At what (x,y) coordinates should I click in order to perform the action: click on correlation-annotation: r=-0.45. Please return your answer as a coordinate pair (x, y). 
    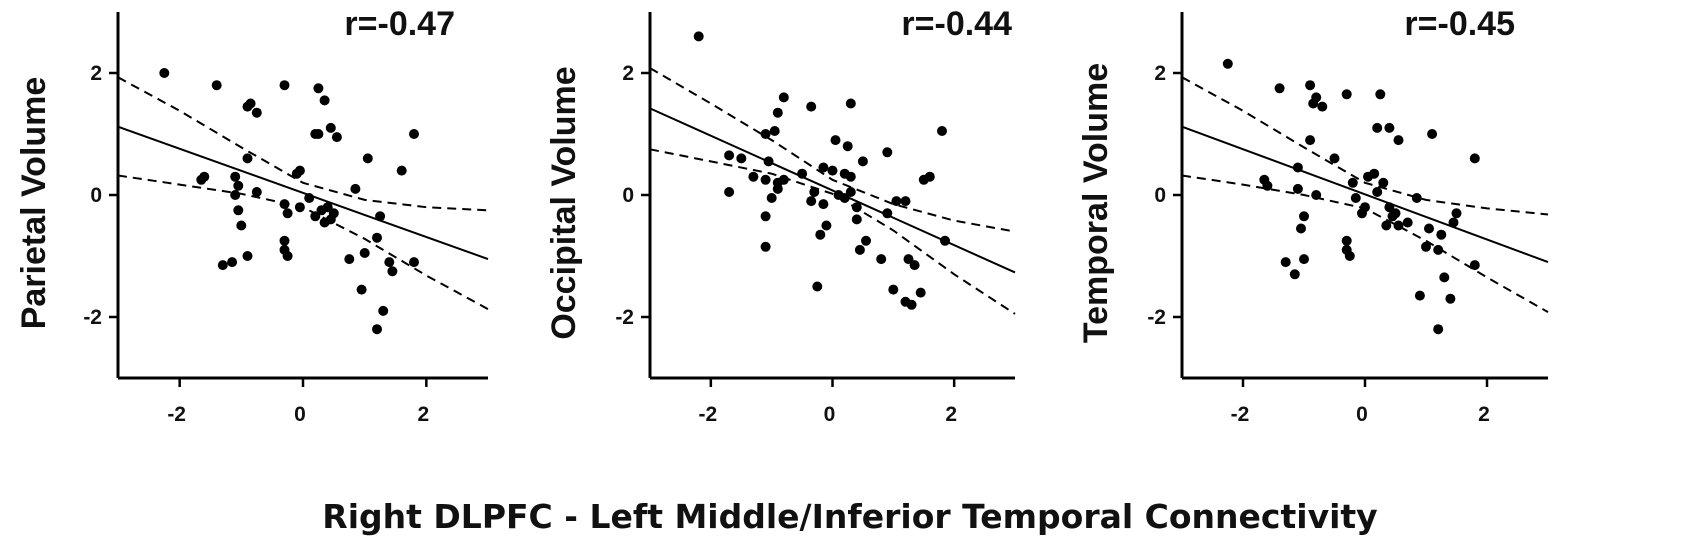
    Looking at the image, I should click on (1459, 24).